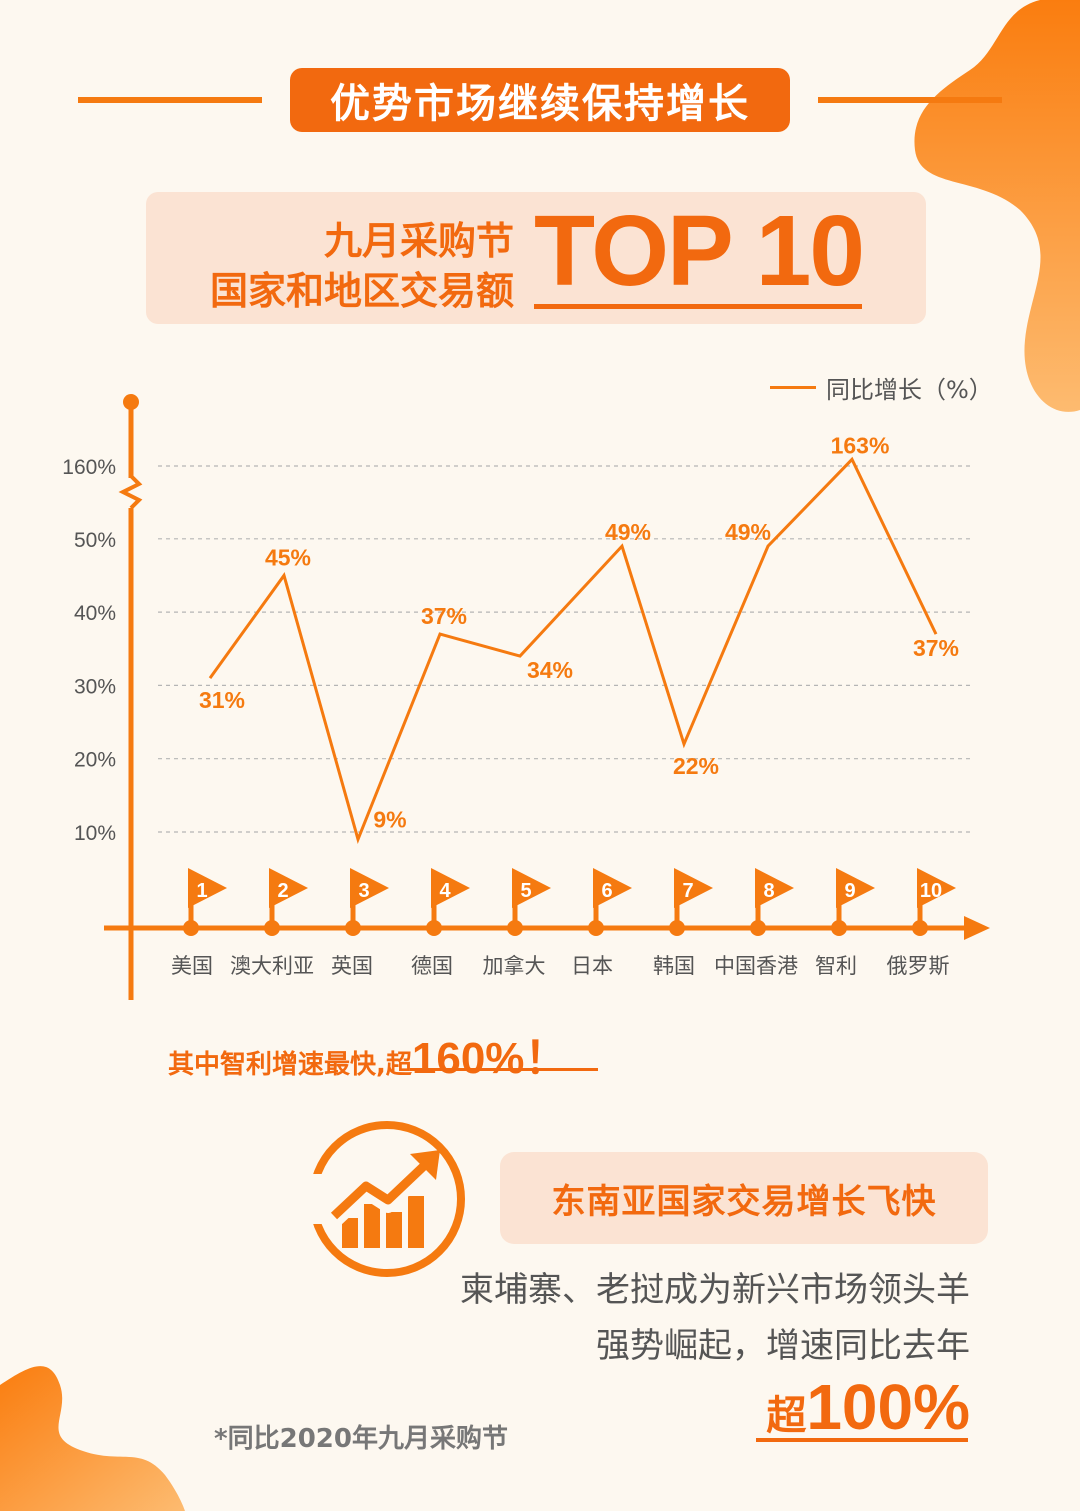 The height and width of the screenshot is (1511, 1080). What do you see at coordinates (504, 1069) in the screenshot?
I see `callout-underline` at bounding box center [504, 1069].